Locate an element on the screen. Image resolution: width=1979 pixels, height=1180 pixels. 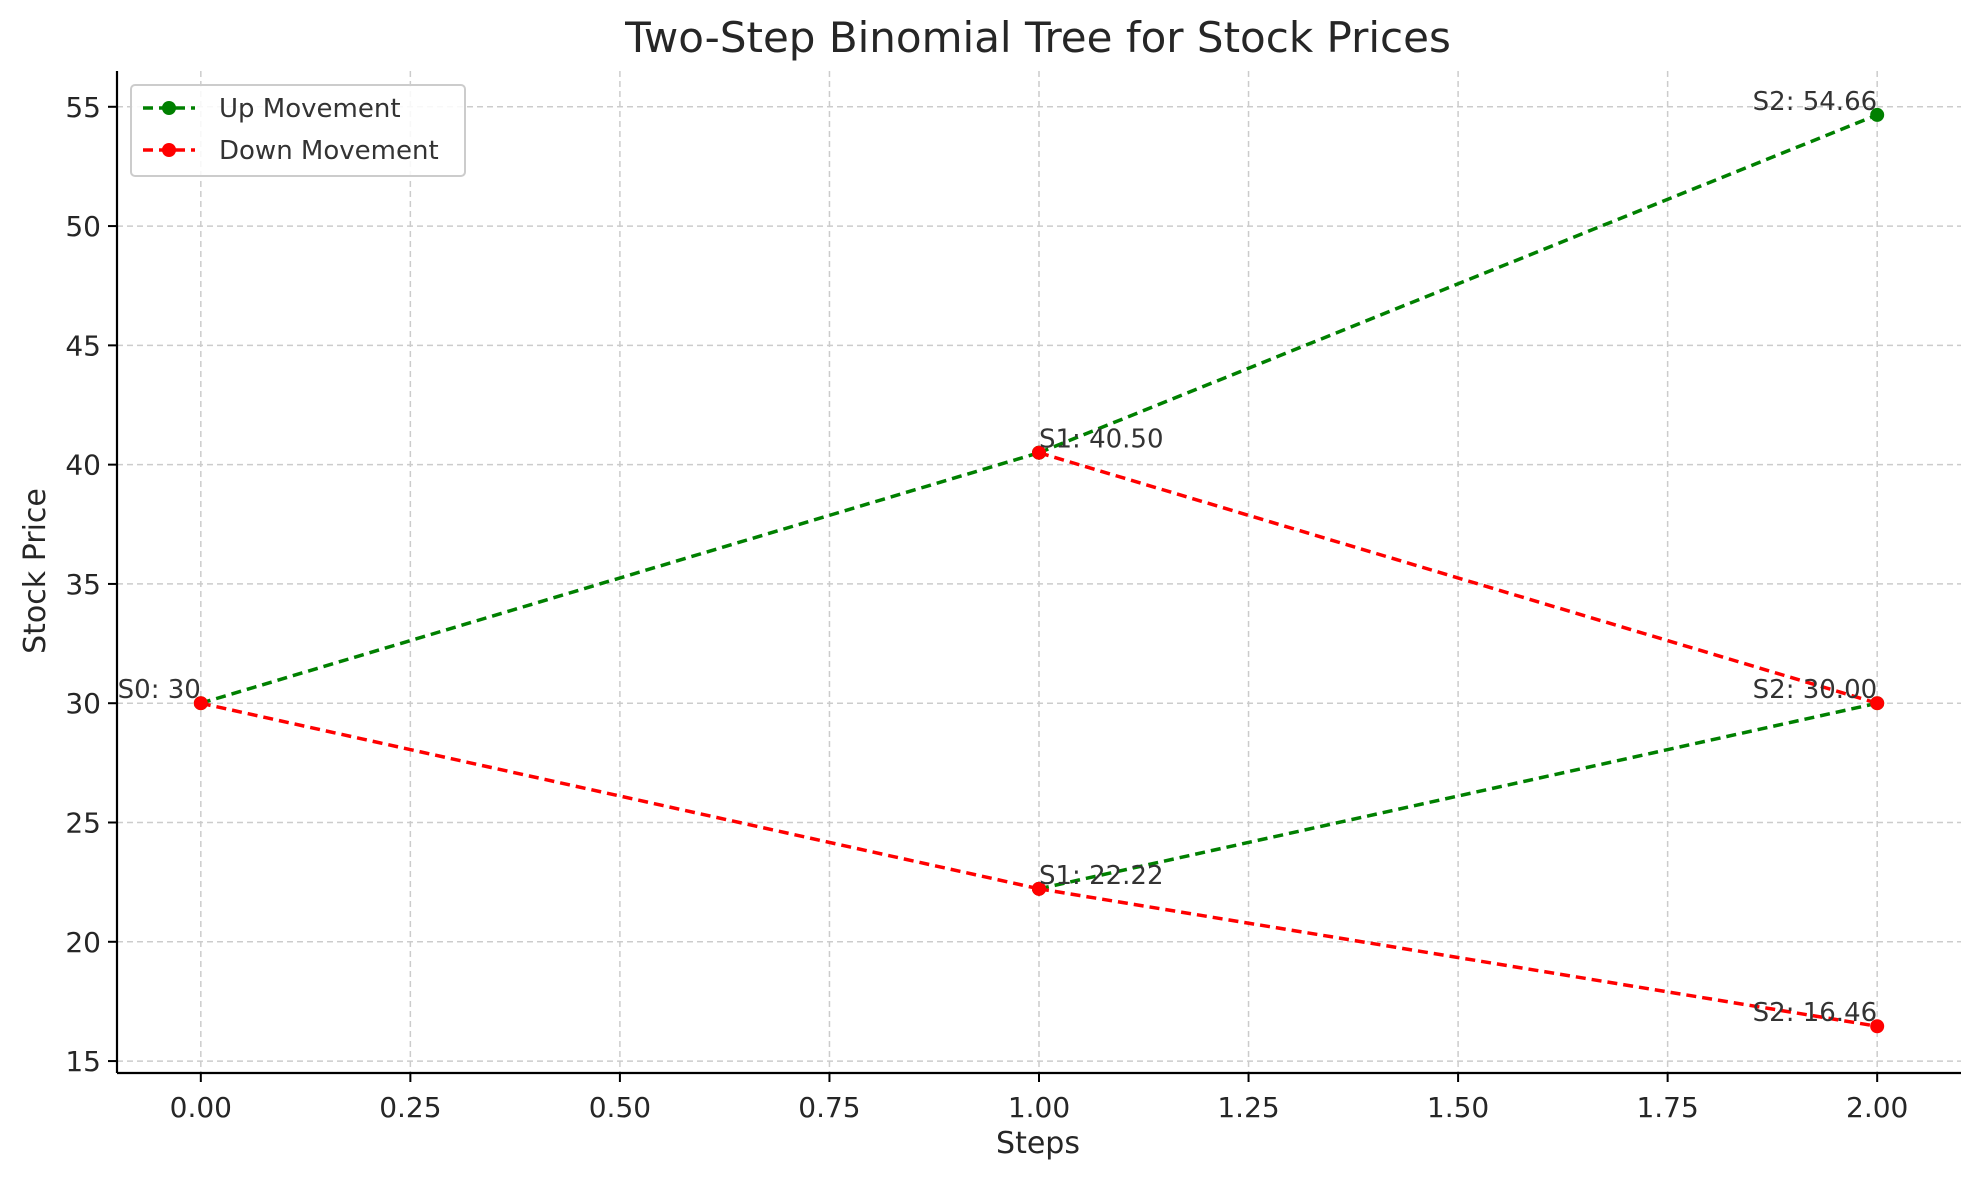
node-price-label: S2: 30.00 is located at coordinates (1815, 690).